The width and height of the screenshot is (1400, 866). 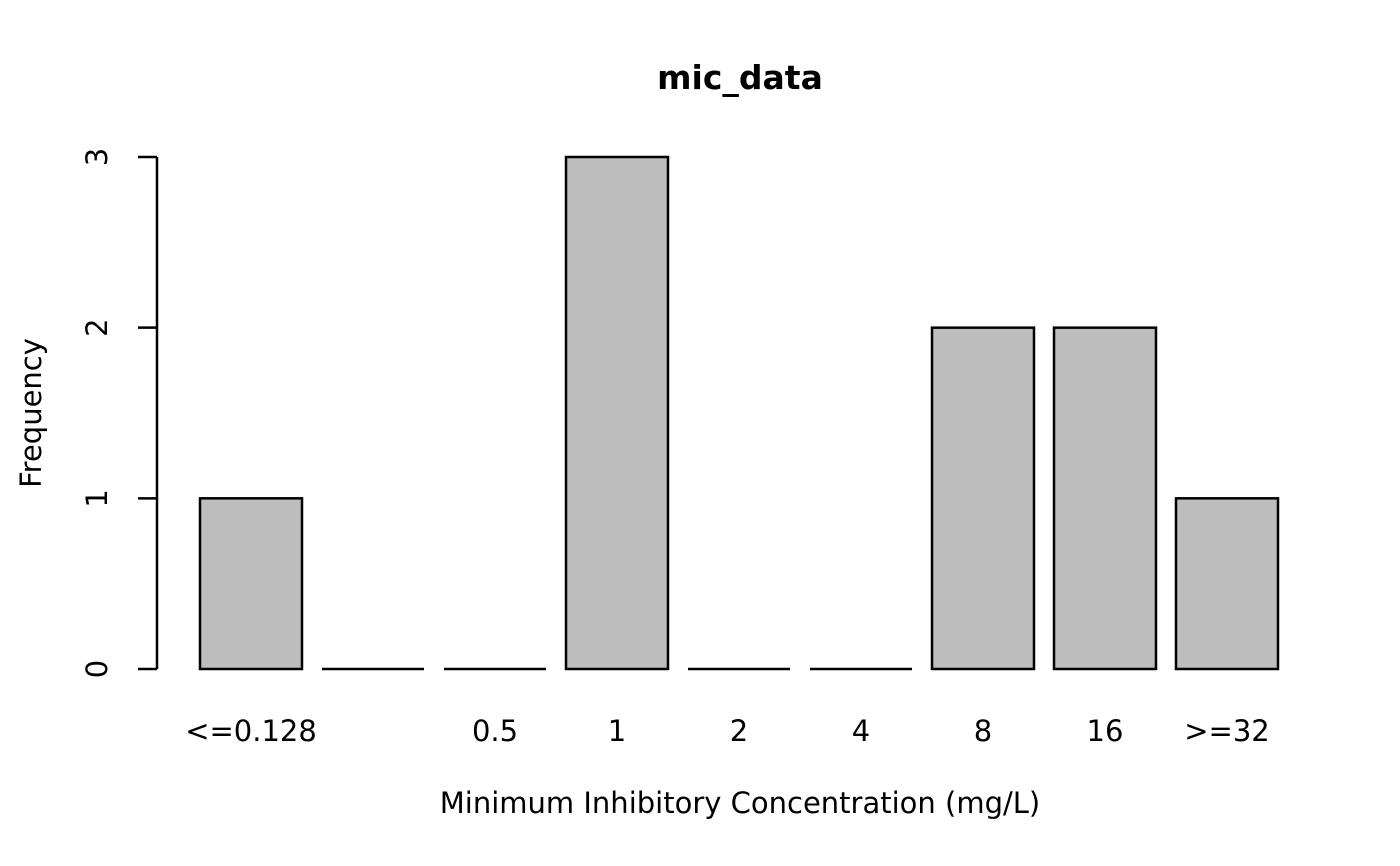 I want to click on x-axis-tick-label: 1, so click(x=617, y=731).